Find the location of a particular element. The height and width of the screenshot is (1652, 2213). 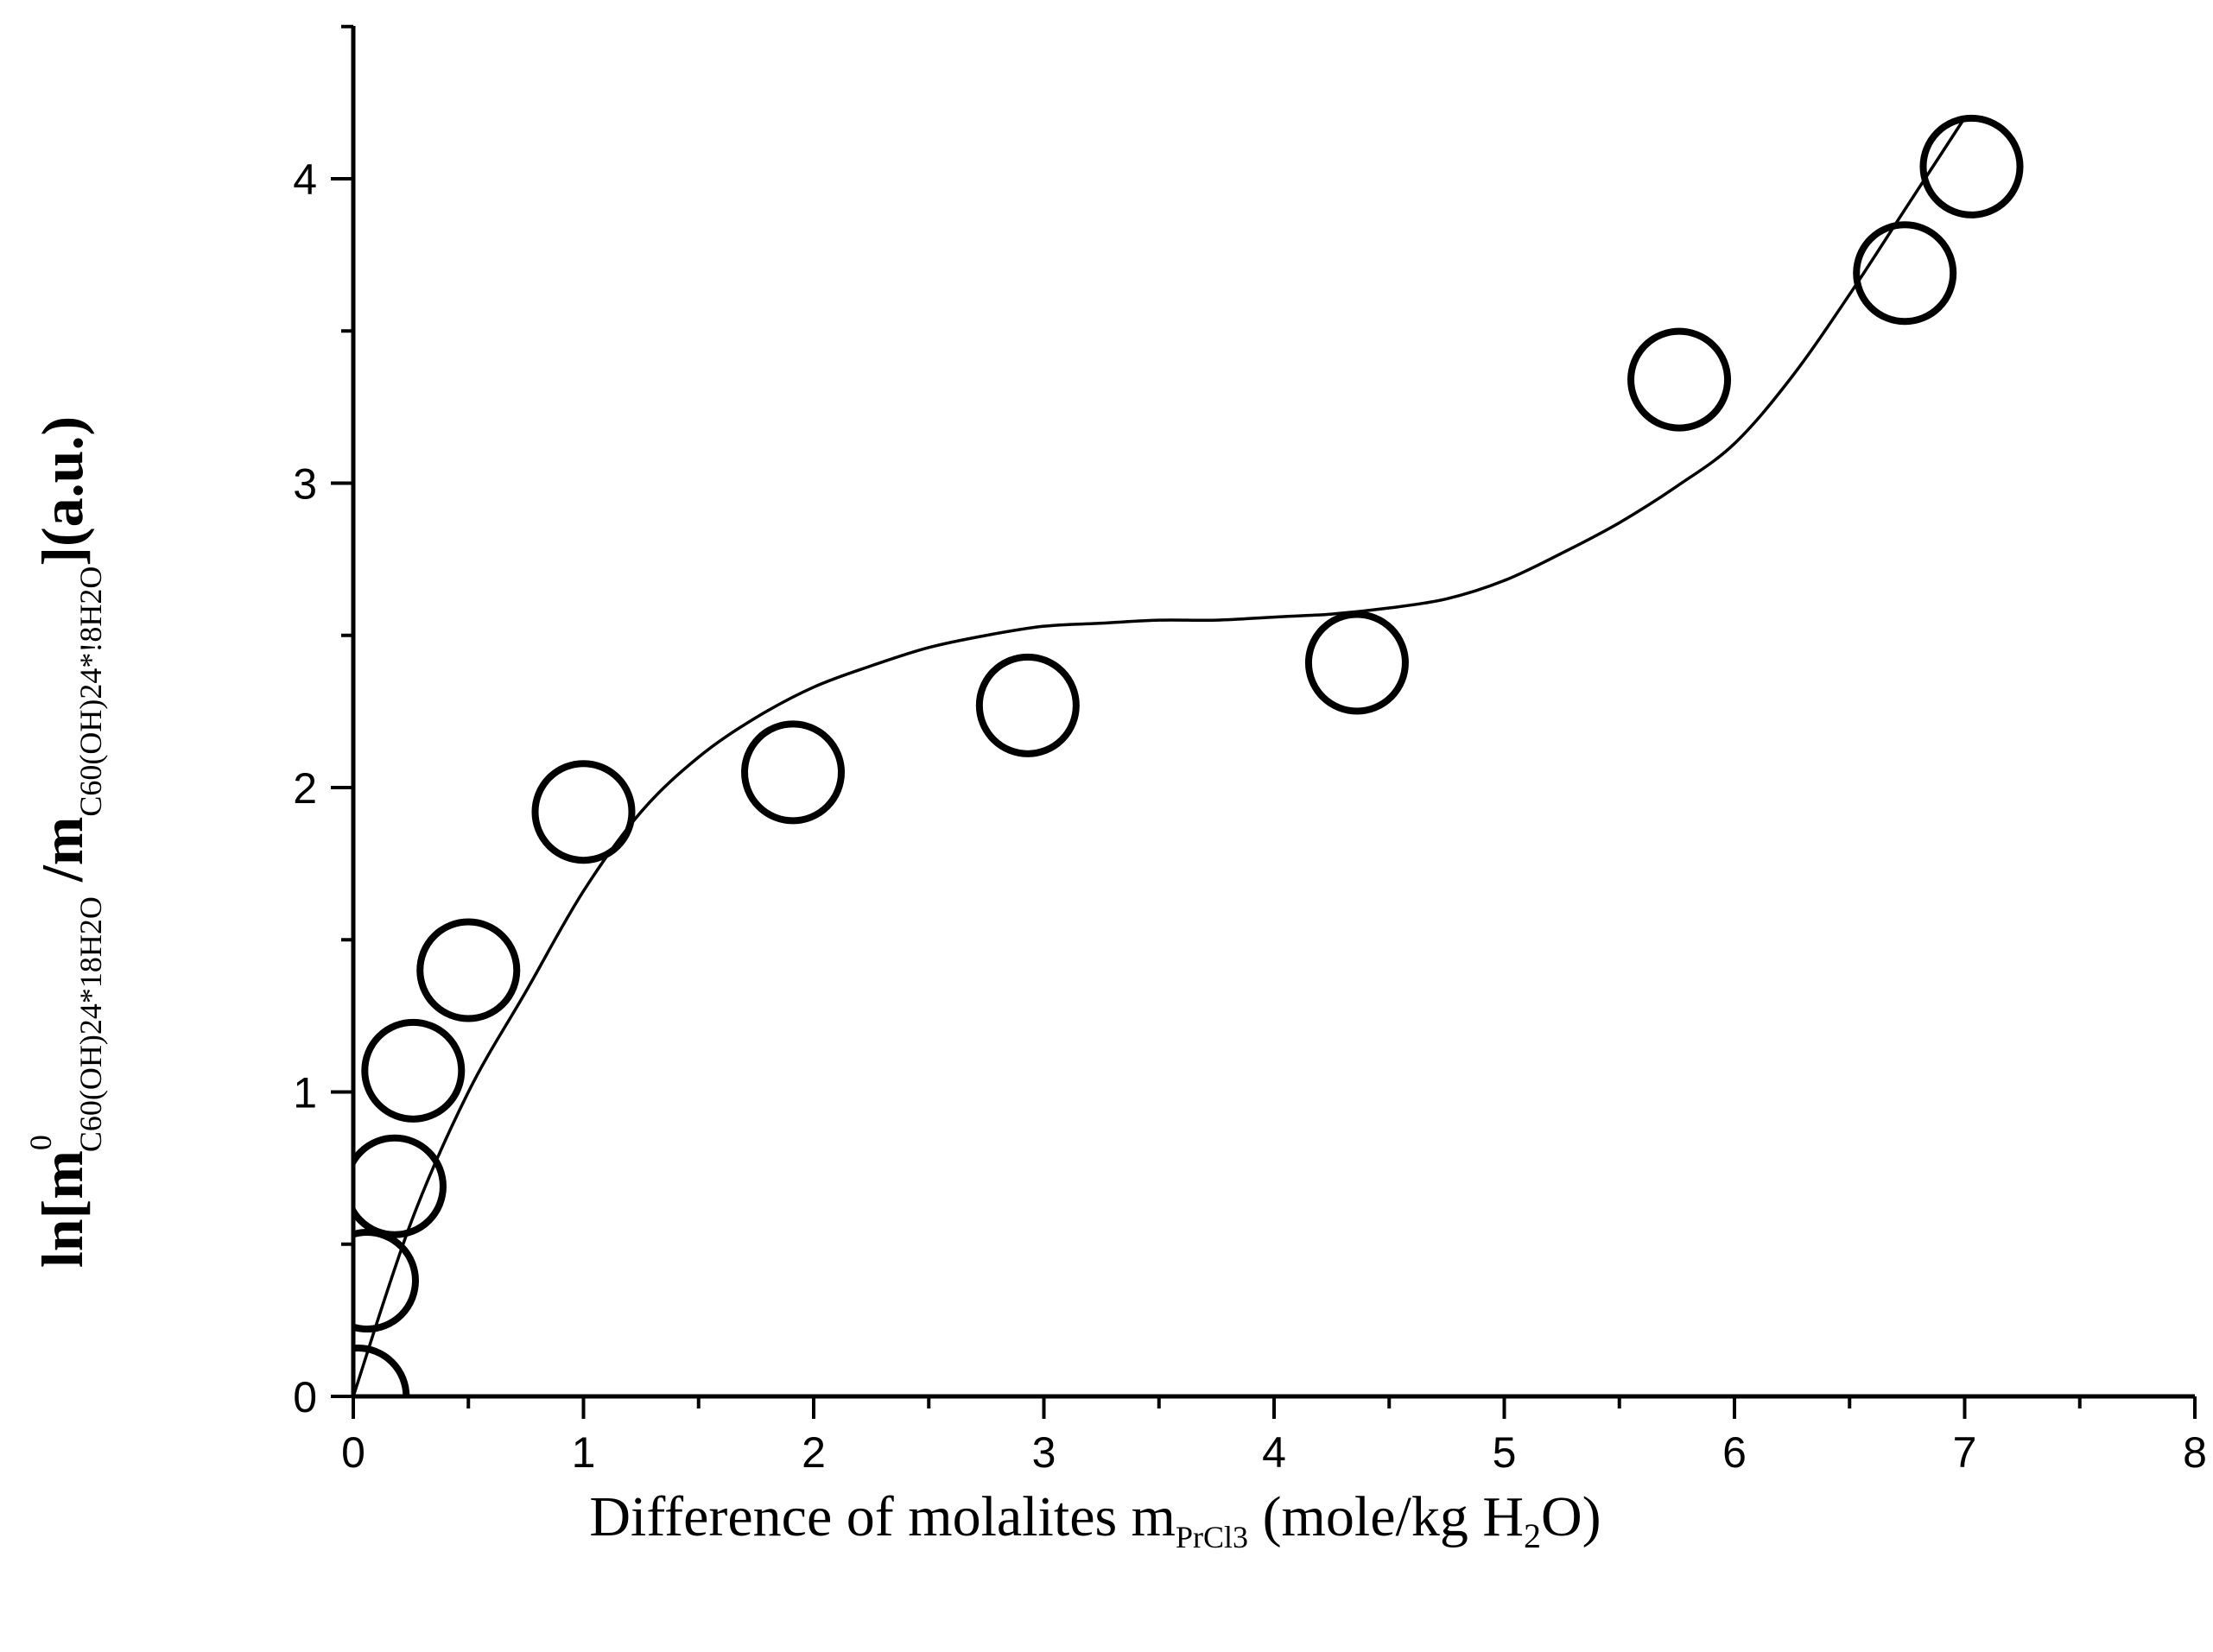

x-tick-label: 5 is located at coordinates (1505, 1452).